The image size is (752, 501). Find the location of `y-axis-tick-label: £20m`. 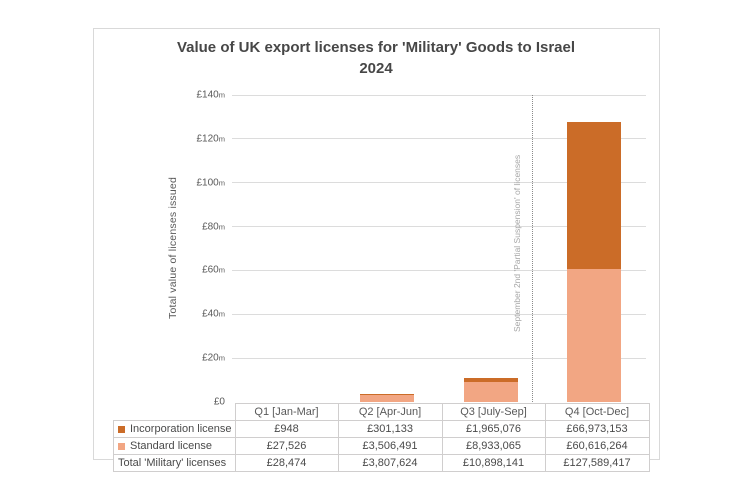

y-axis-tick-label: £20m is located at coordinates (213, 358).